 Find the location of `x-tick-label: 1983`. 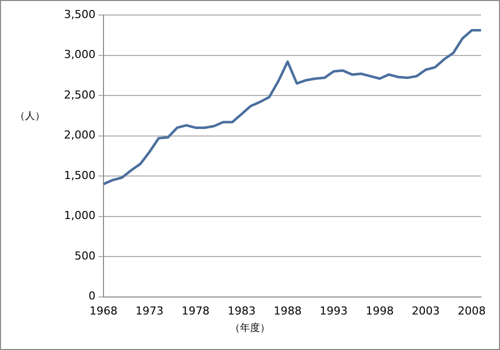

x-tick-label: 1983 is located at coordinates (242, 311).